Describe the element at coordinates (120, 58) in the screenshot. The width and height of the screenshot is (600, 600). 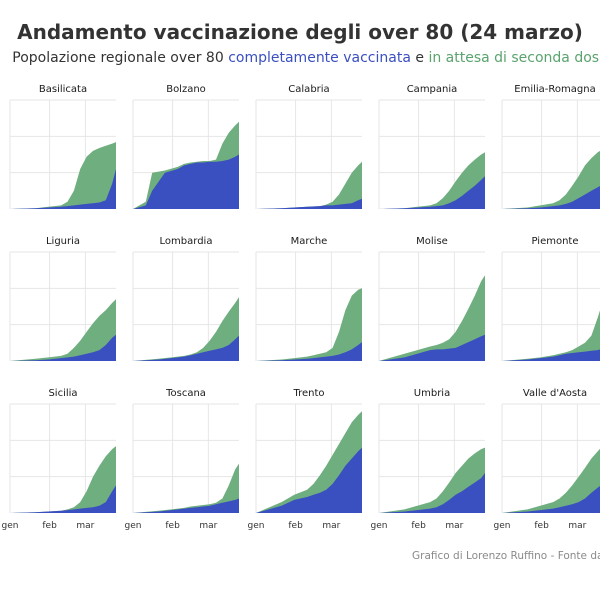
I see `subtitle-prefix: Popolazione regionale over 80` at that location.